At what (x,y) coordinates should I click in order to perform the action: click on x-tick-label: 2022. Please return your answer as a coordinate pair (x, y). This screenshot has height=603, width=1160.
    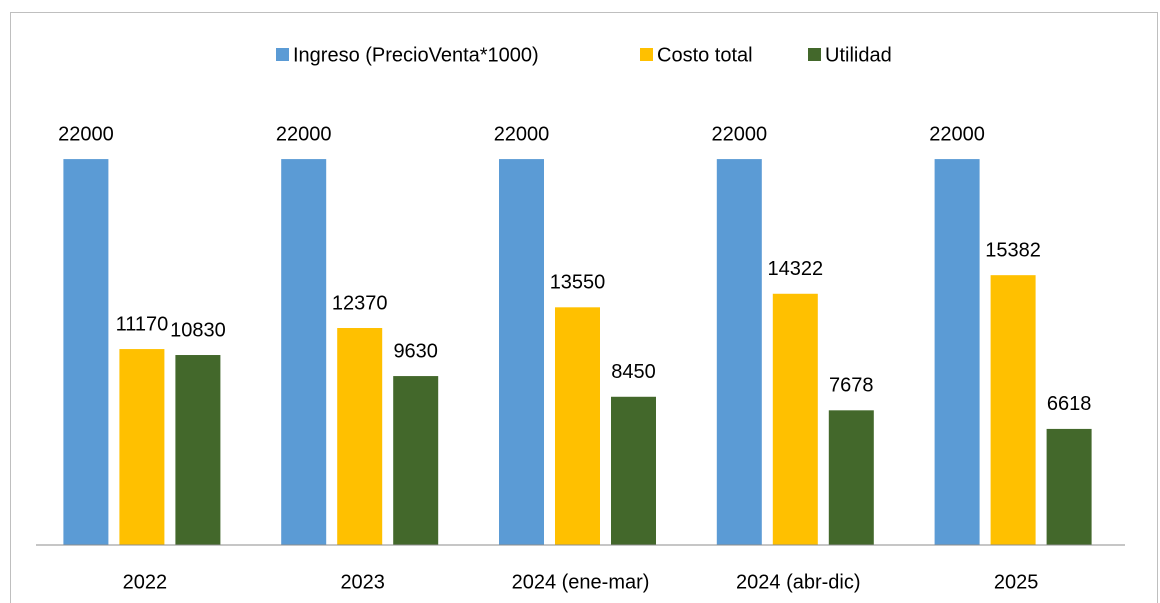
    Looking at the image, I should click on (145, 582).